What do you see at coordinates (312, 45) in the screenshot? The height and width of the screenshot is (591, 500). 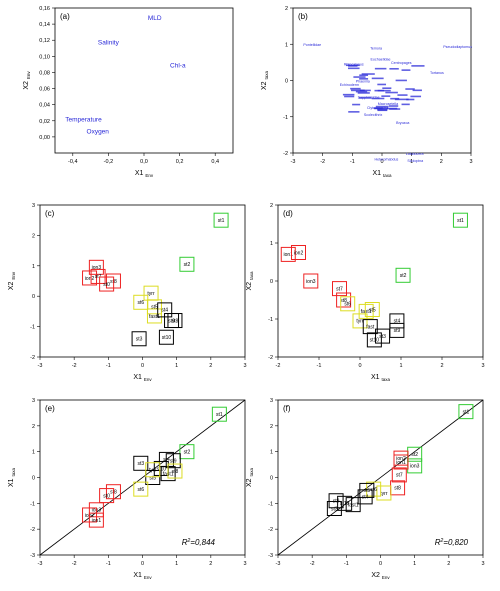 I see `point-label: Pontellidae` at bounding box center [312, 45].